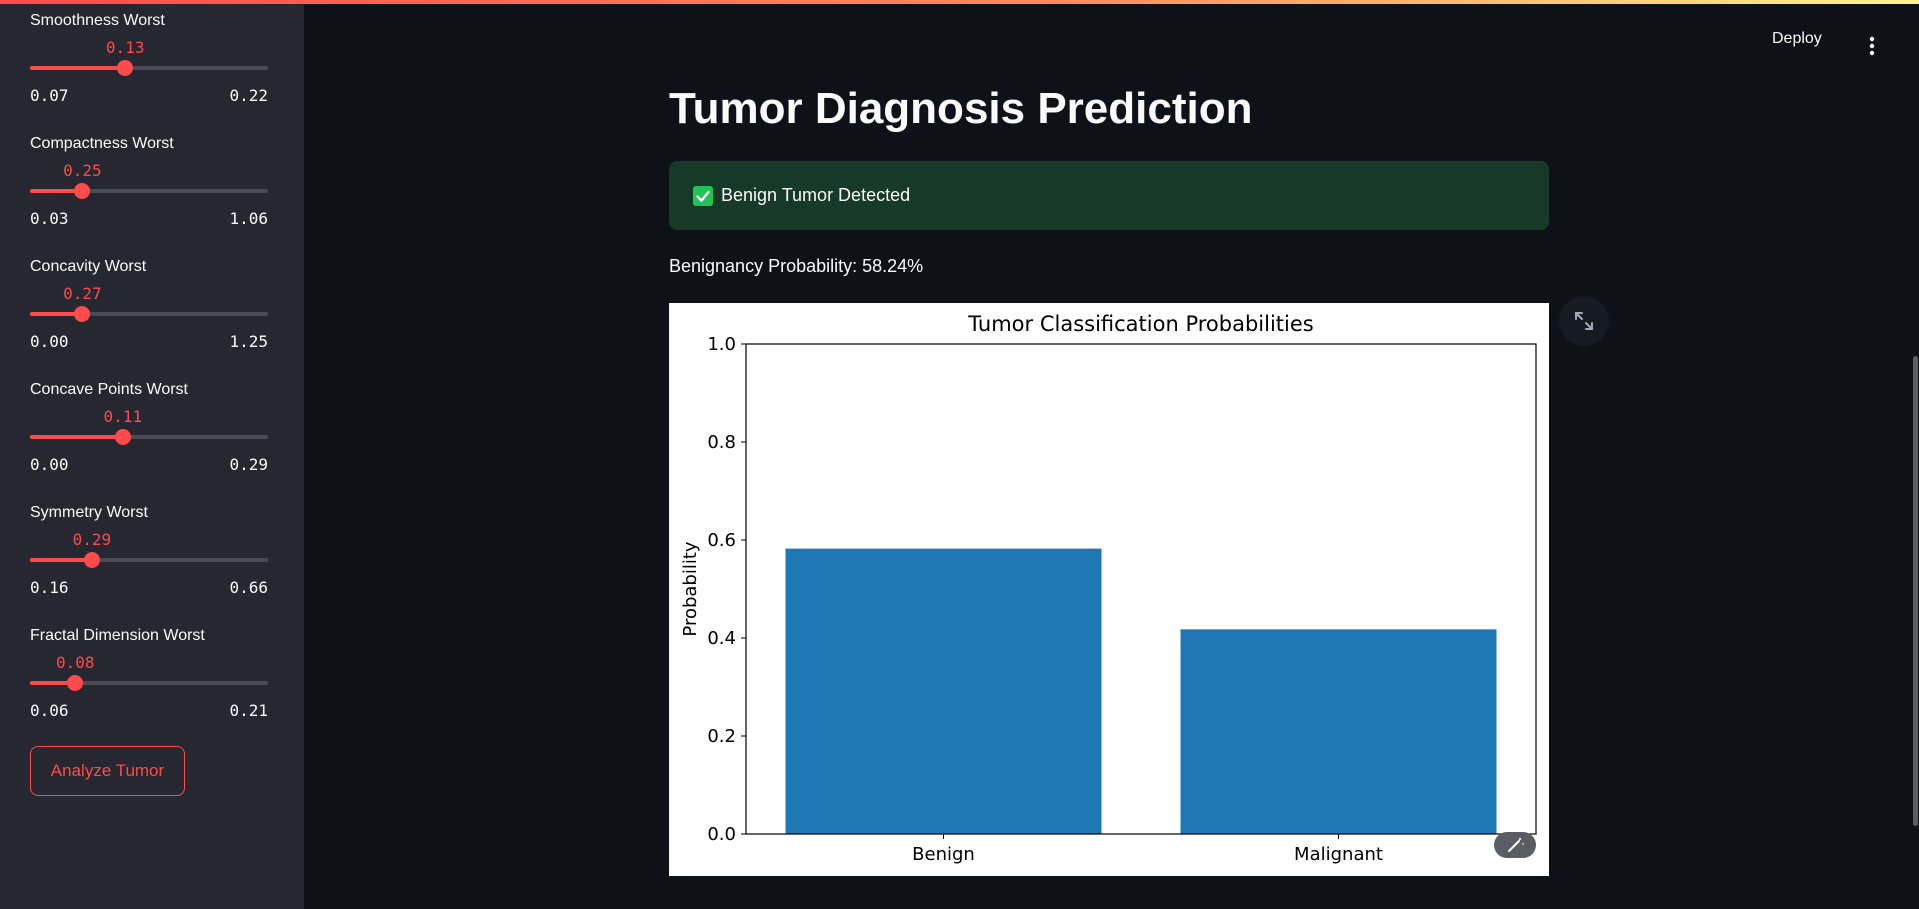  I want to click on deploy-button: Deploy, so click(1797, 38).